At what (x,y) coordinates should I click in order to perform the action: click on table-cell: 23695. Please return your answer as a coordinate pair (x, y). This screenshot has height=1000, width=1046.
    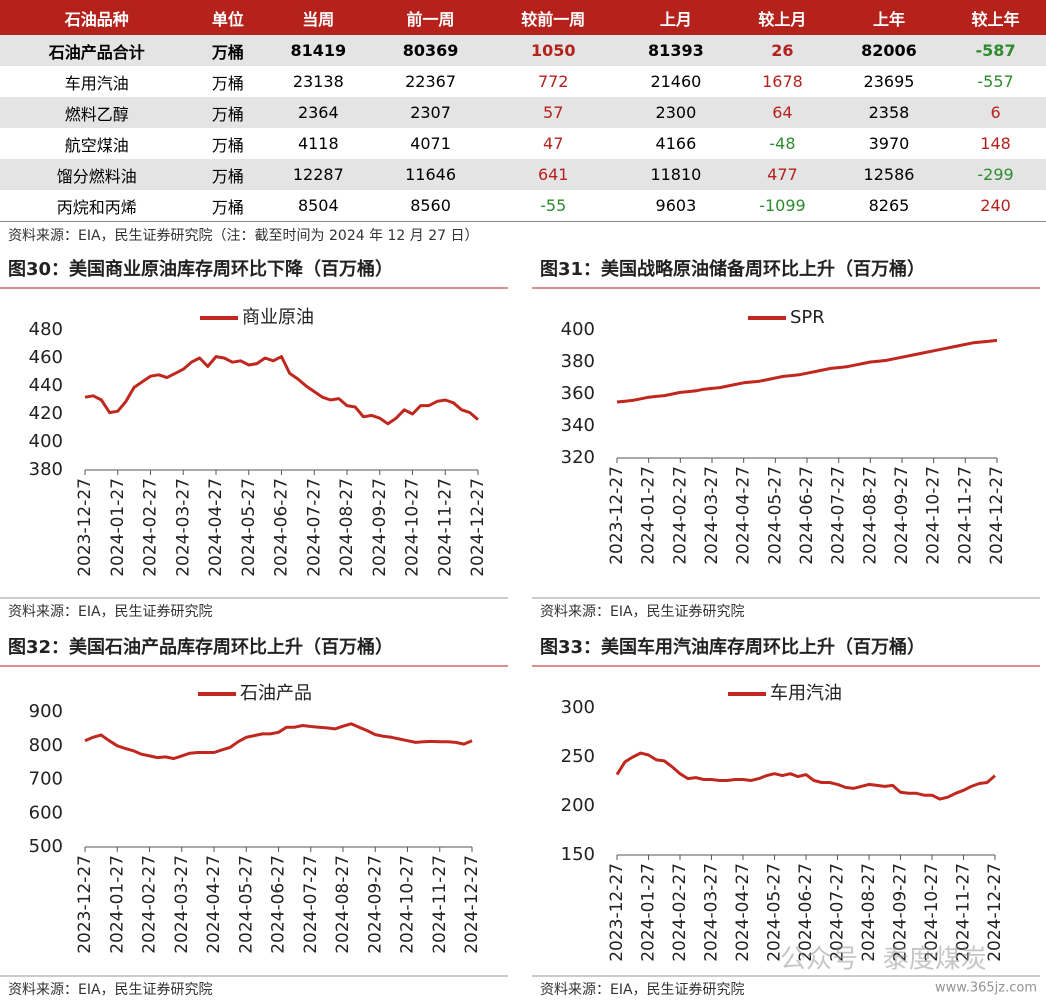
    Looking at the image, I should click on (889, 81).